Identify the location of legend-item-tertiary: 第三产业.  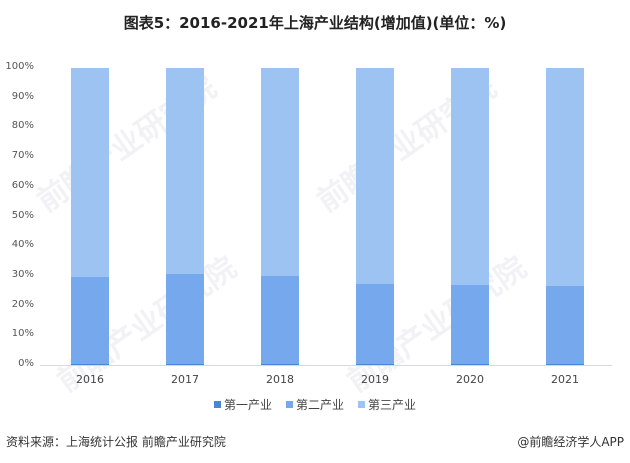
(387, 404).